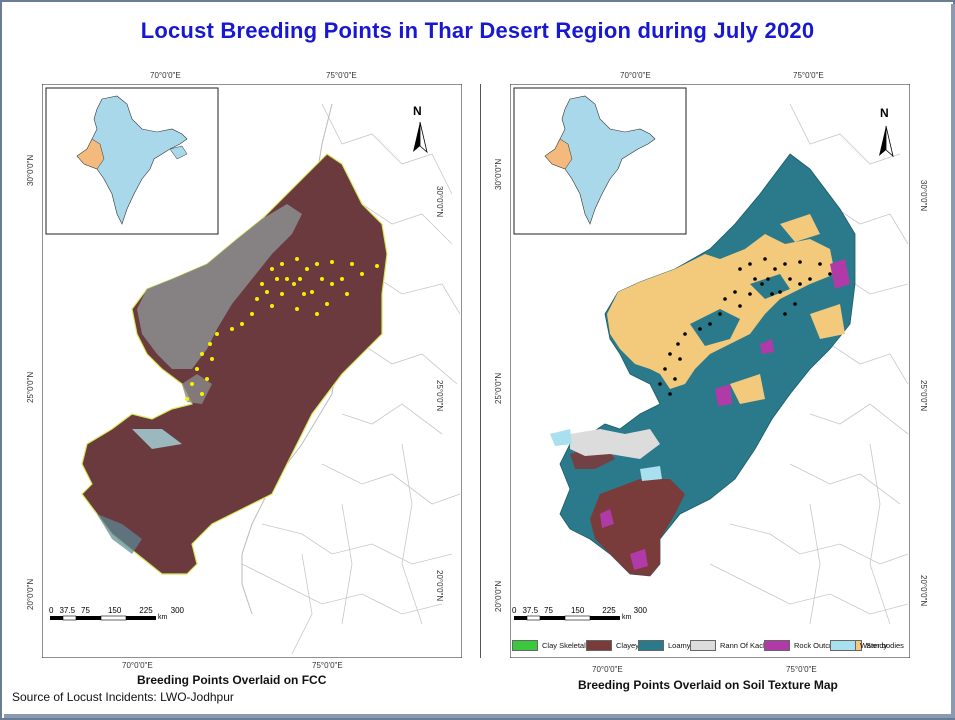 The image size is (955, 720). Describe the element at coordinates (953, 361) in the screenshot. I see `frame-shadow-right` at that location.